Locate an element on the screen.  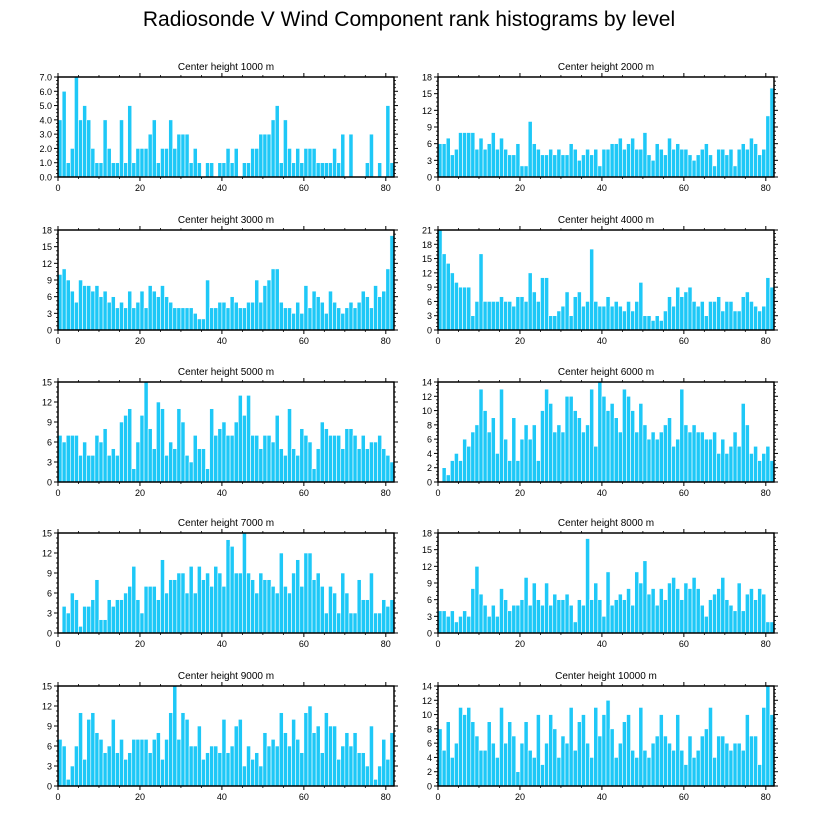
x-tick-label: 20 is located at coordinates (520, 644).